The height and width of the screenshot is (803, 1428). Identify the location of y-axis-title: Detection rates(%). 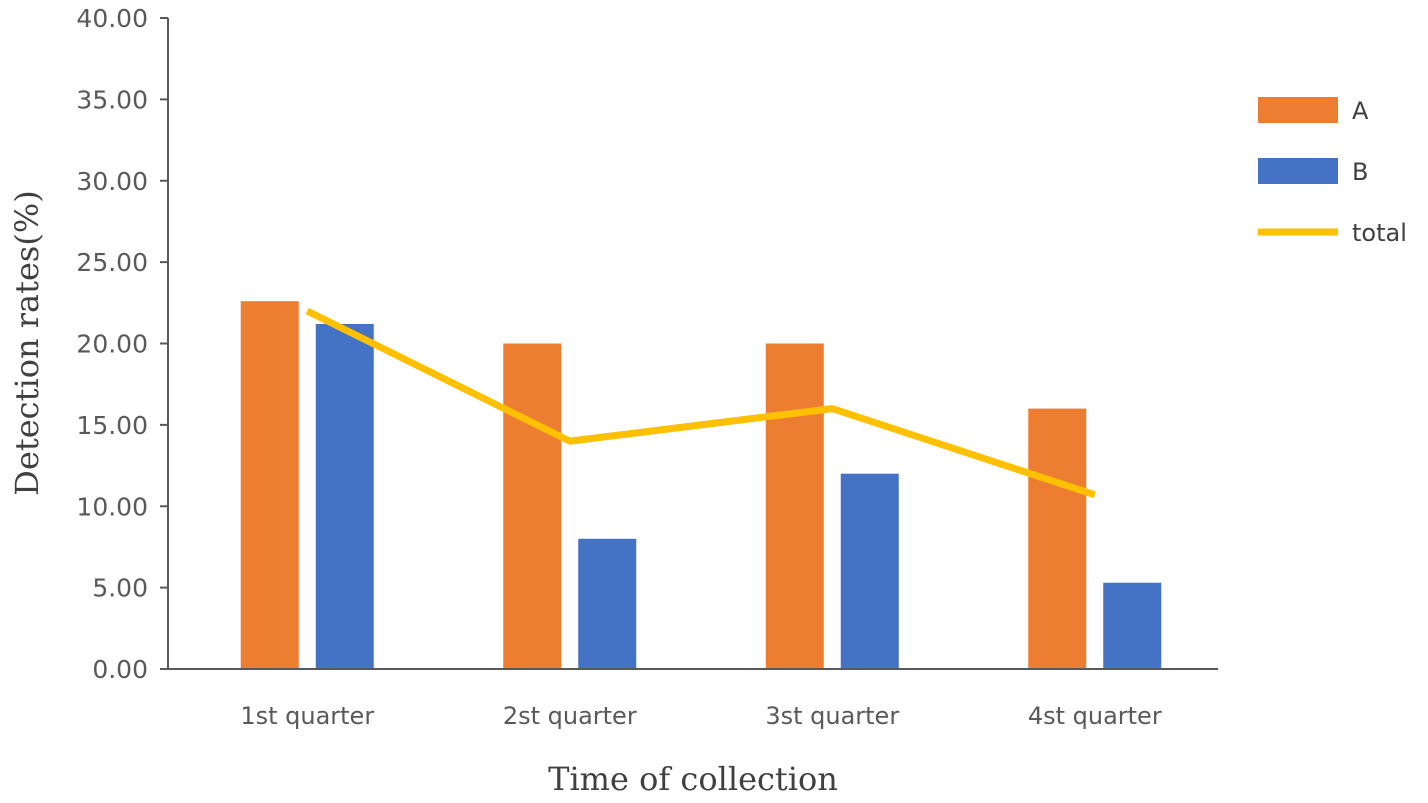
(27, 342).